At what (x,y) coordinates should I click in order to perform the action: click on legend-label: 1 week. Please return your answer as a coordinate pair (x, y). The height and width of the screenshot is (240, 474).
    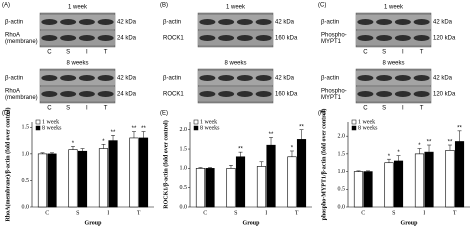
    Looking at the image, I should click on (366, 122).